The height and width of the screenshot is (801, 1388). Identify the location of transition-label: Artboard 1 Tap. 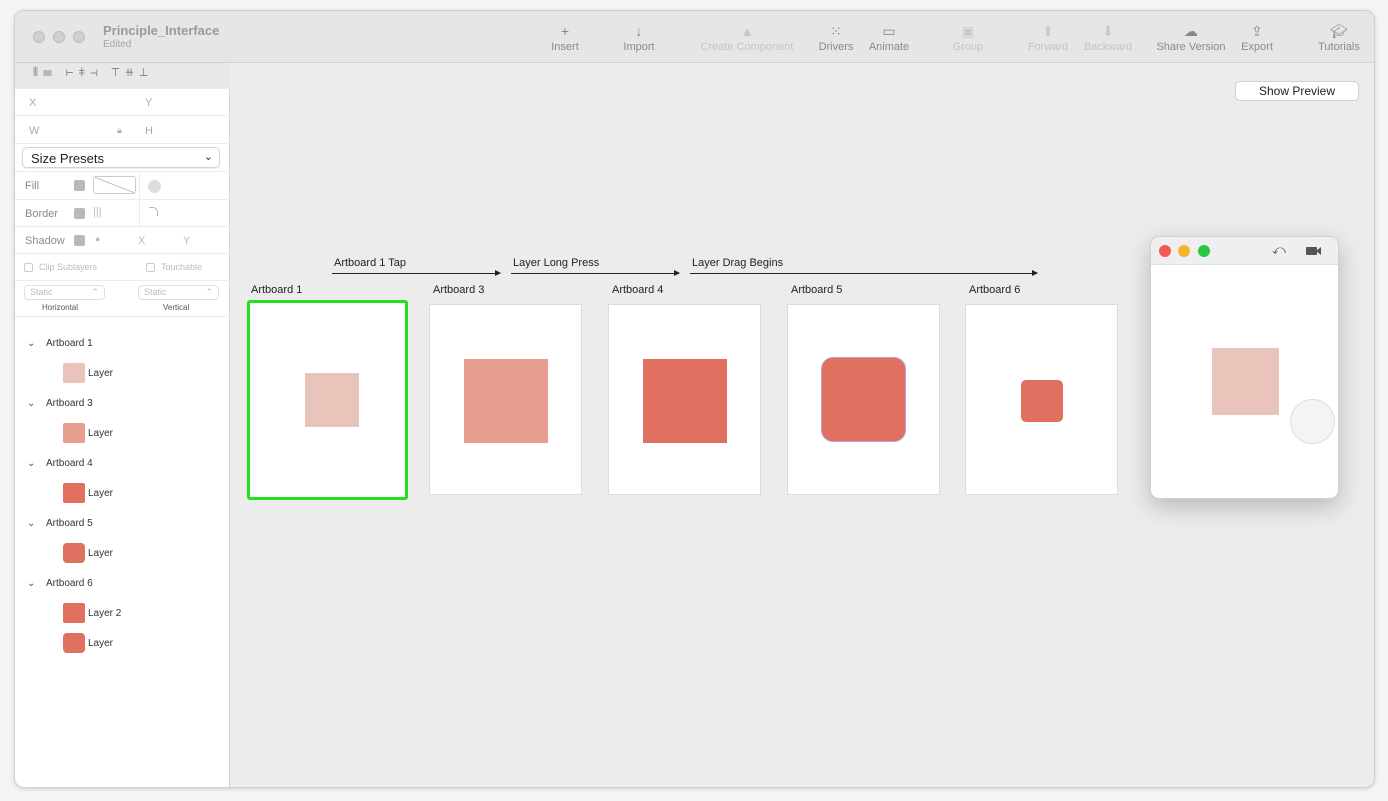
(370, 263).